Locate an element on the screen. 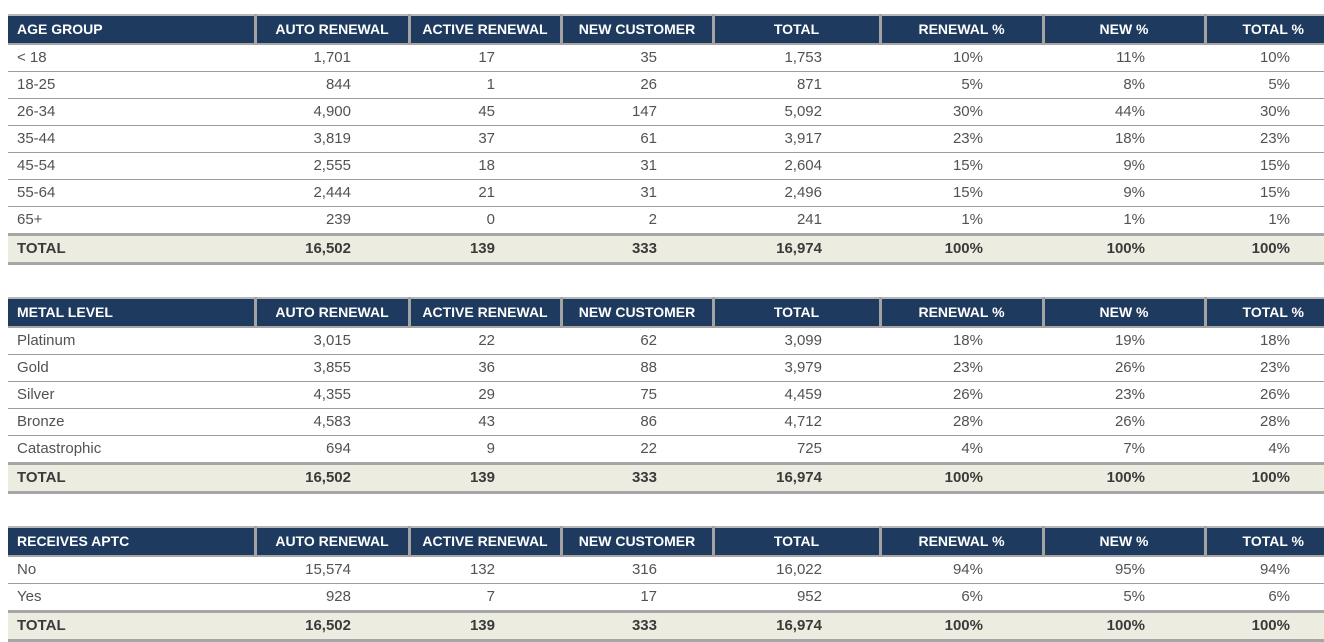 The height and width of the screenshot is (642, 1324). cell: 2,555 is located at coordinates (332, 166).